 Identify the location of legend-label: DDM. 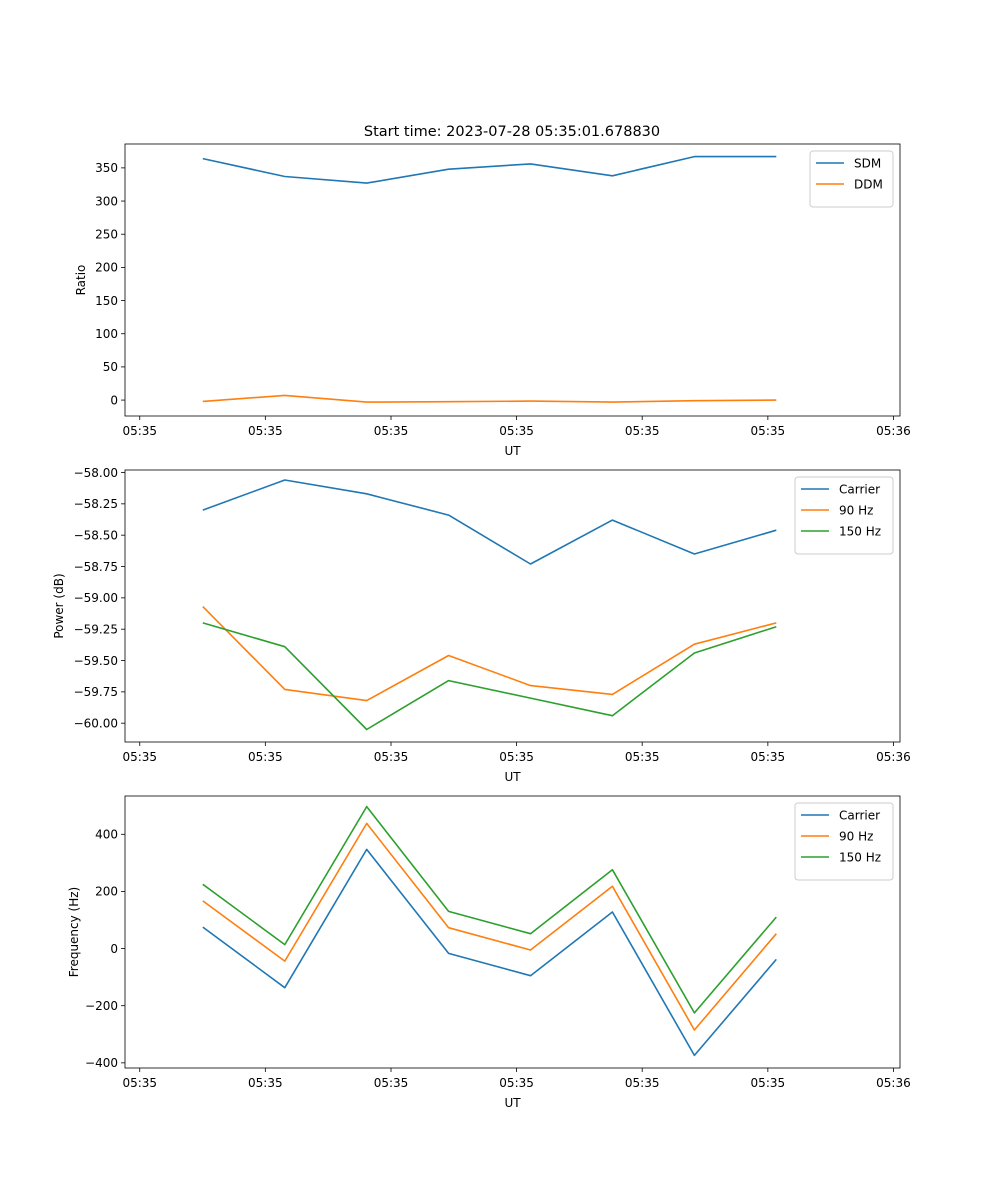
(868, 184).